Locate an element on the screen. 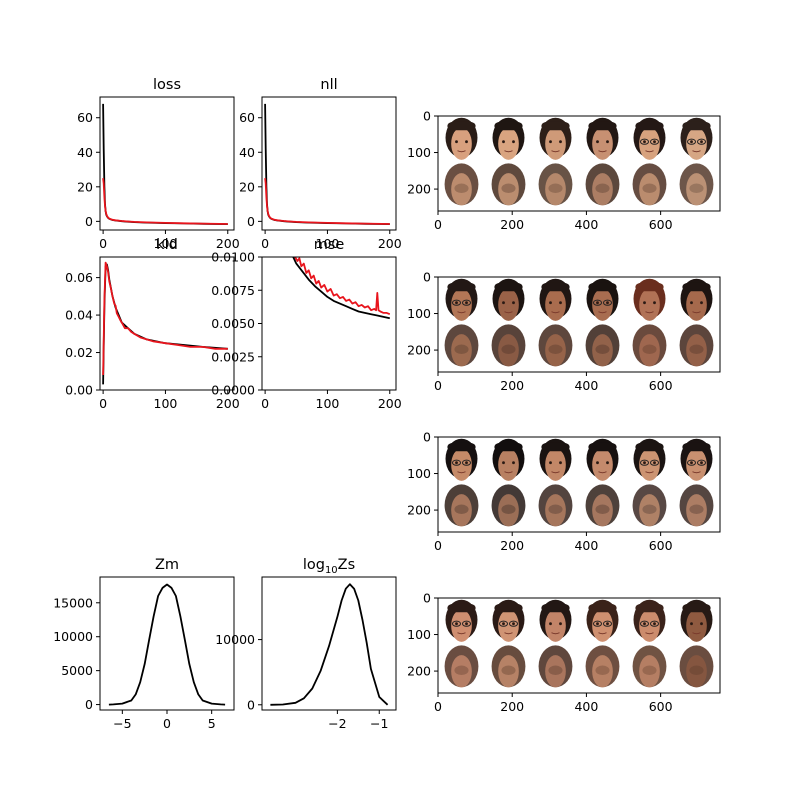  x-tick-label: 400 is located at coordinates (586, 385).